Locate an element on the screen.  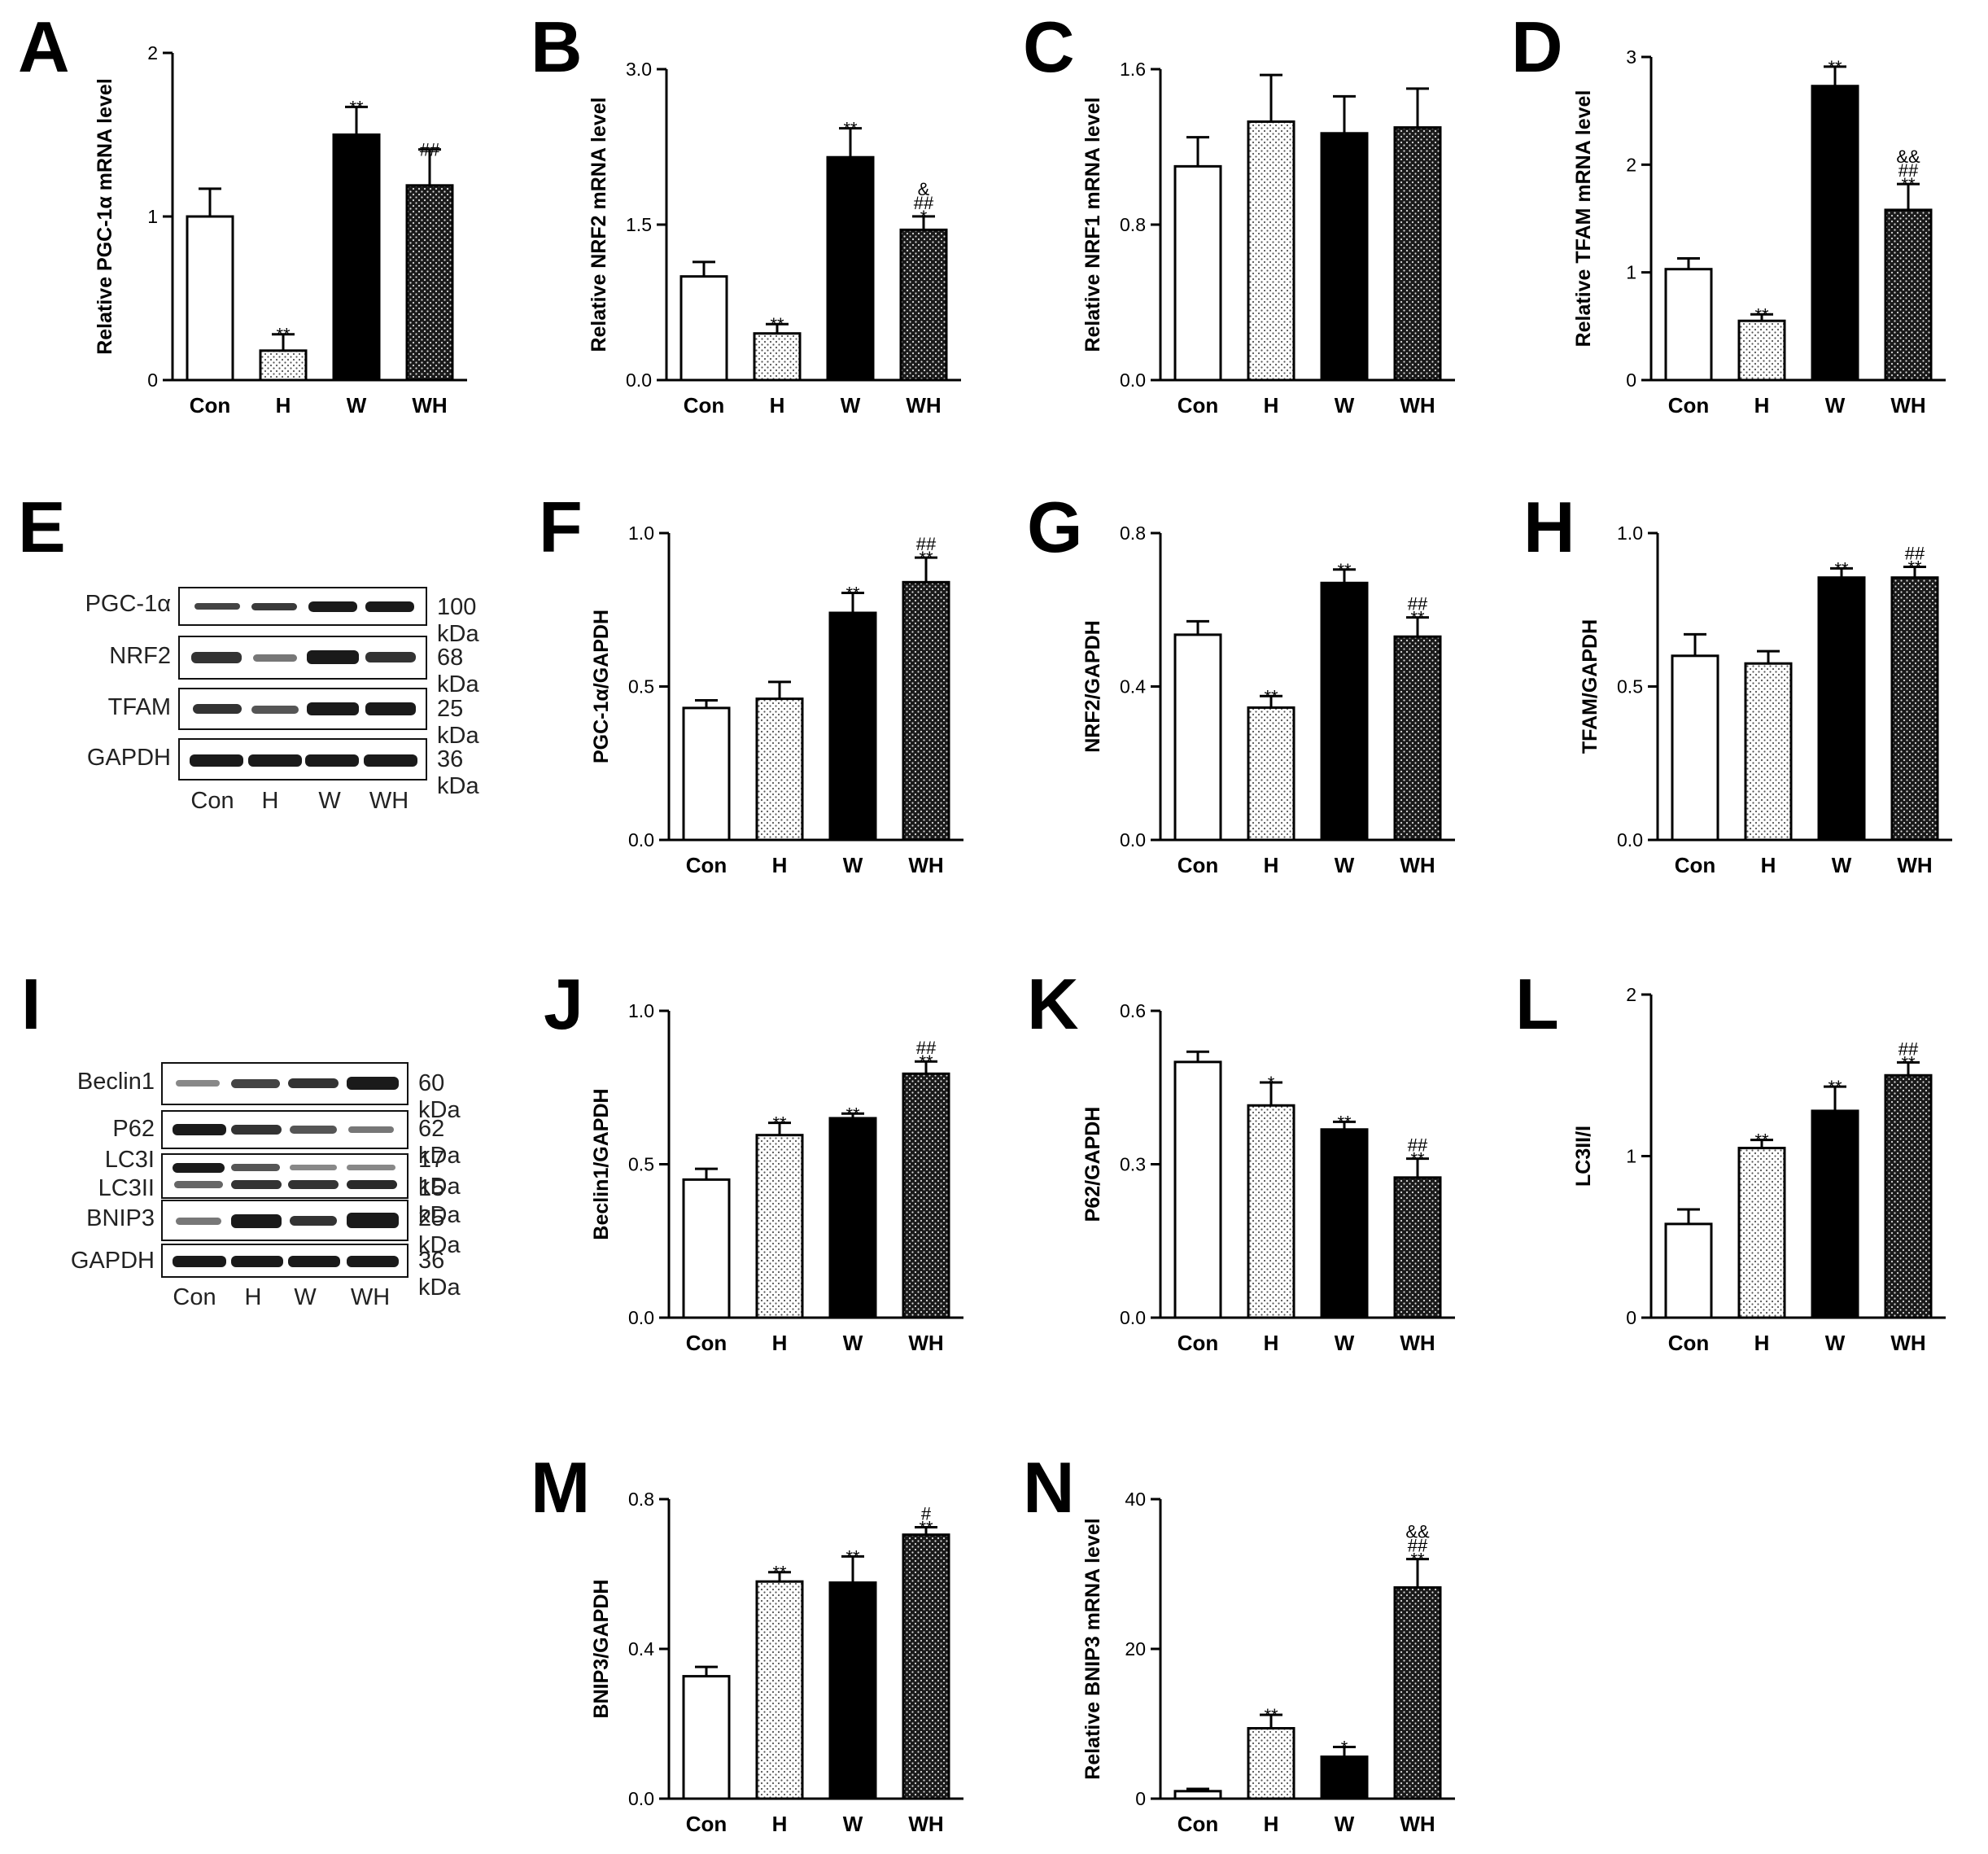
blot-e-lane-con: Con is located at coordinates (212, 801).